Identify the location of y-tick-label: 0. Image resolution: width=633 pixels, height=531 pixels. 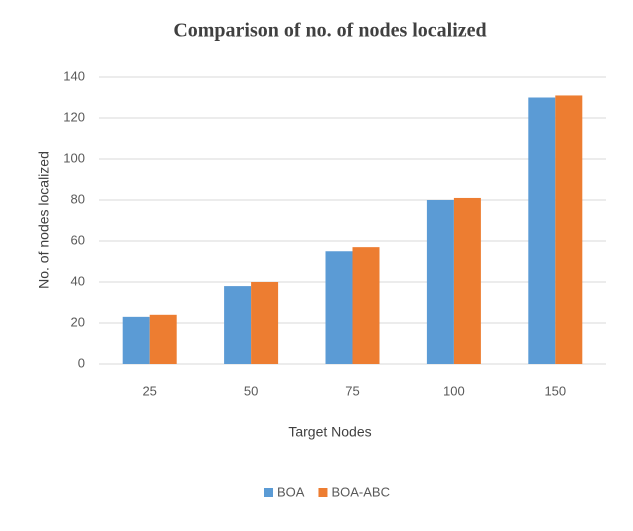
(81, 362).